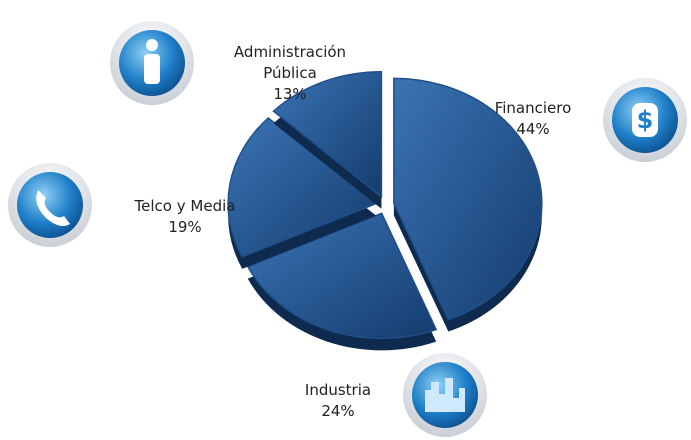 This screenshot has width=691, height=440. I want to click on icon-admin, so click(152, 63).